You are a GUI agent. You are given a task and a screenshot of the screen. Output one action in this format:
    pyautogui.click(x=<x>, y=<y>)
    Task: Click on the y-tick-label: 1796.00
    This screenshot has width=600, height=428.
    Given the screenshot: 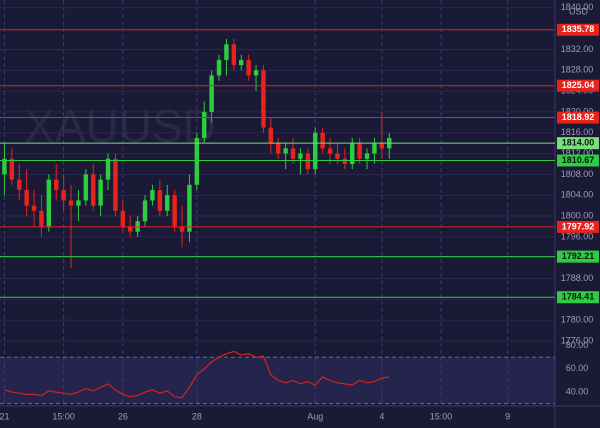 What is the action you would take?
    pyautogui.click(x=577, y=236)
    